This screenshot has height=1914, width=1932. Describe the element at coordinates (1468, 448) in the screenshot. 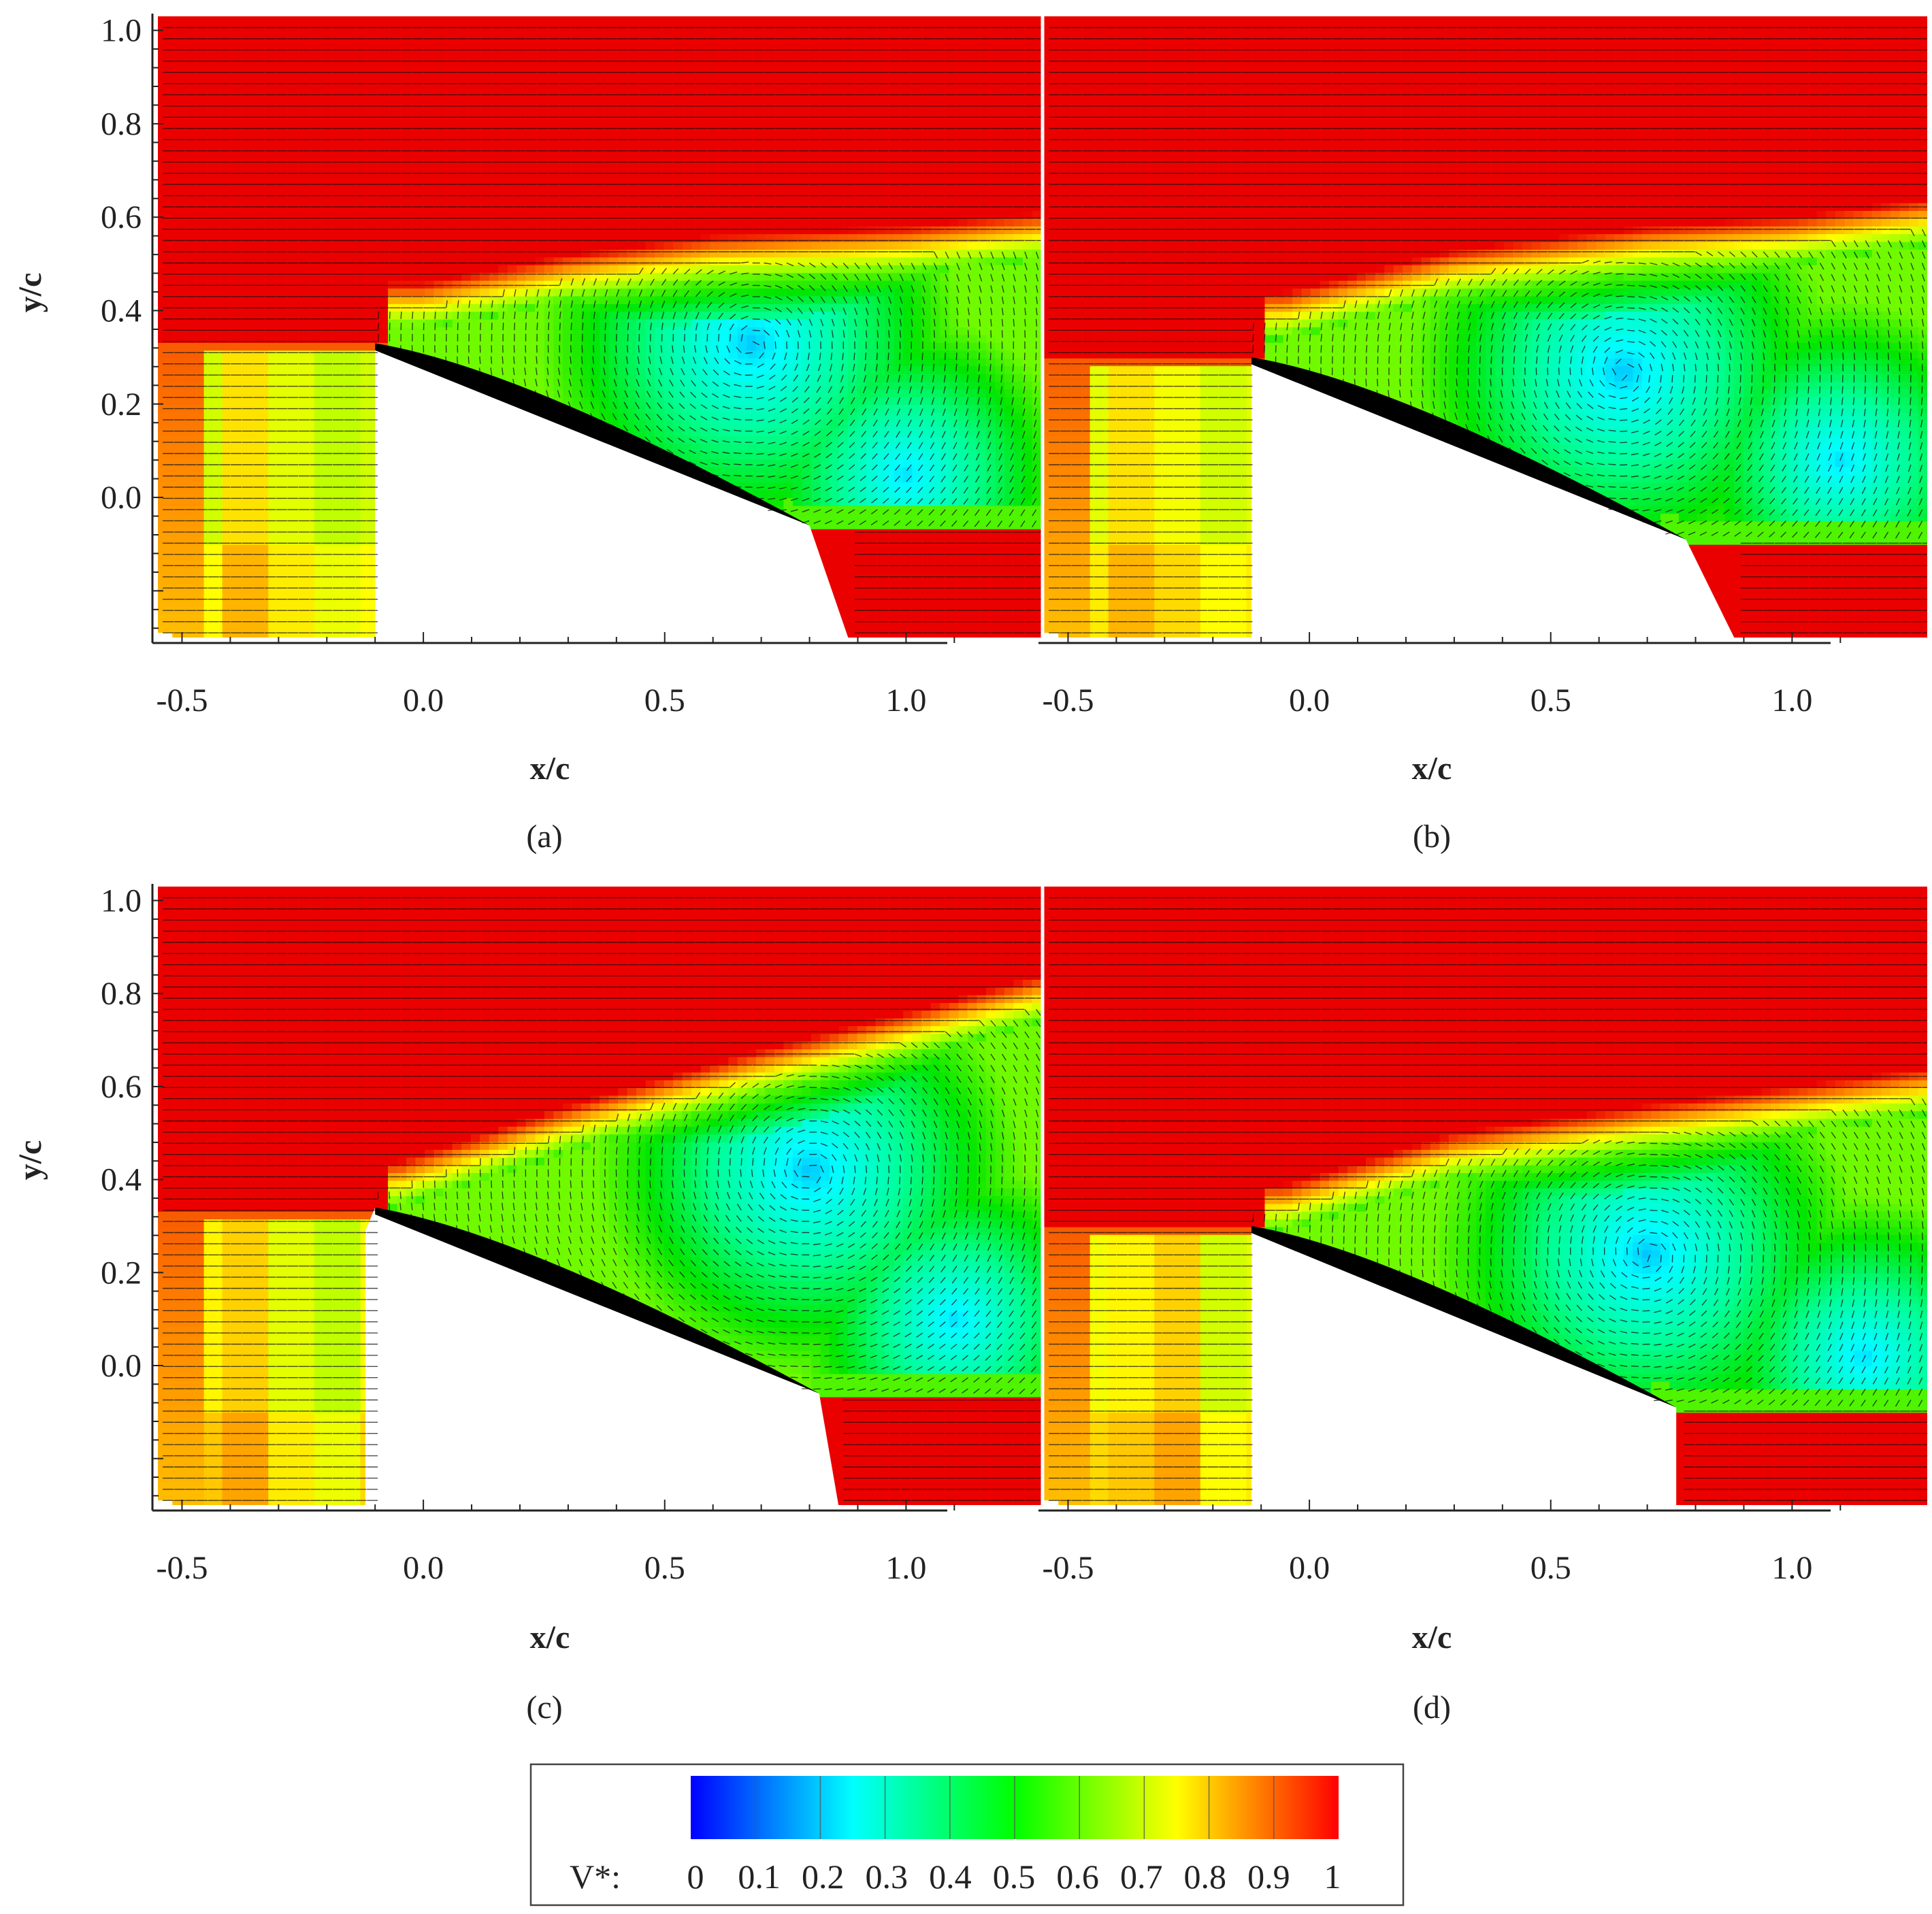

I see `panel-b-airfoil` at that location.